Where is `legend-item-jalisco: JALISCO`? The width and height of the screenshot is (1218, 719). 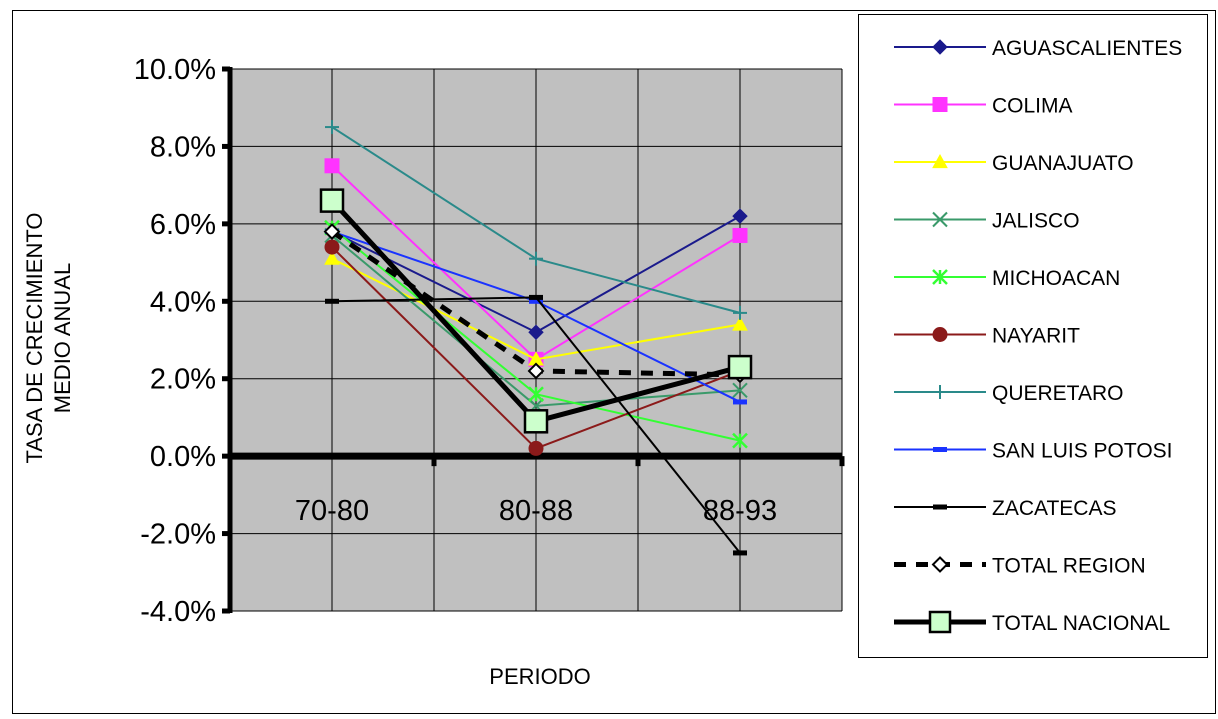
legend-item-jalisco: JALISCO is located at coordinates (987, 221).